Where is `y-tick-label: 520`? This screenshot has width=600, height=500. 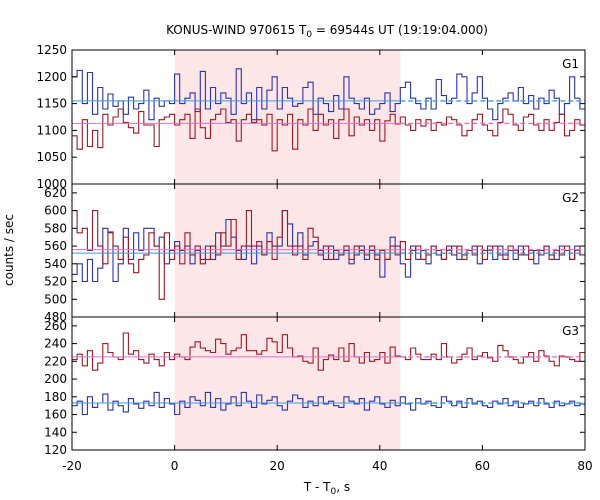
y-tick-label: 520 is located at coordinates (55, 282).